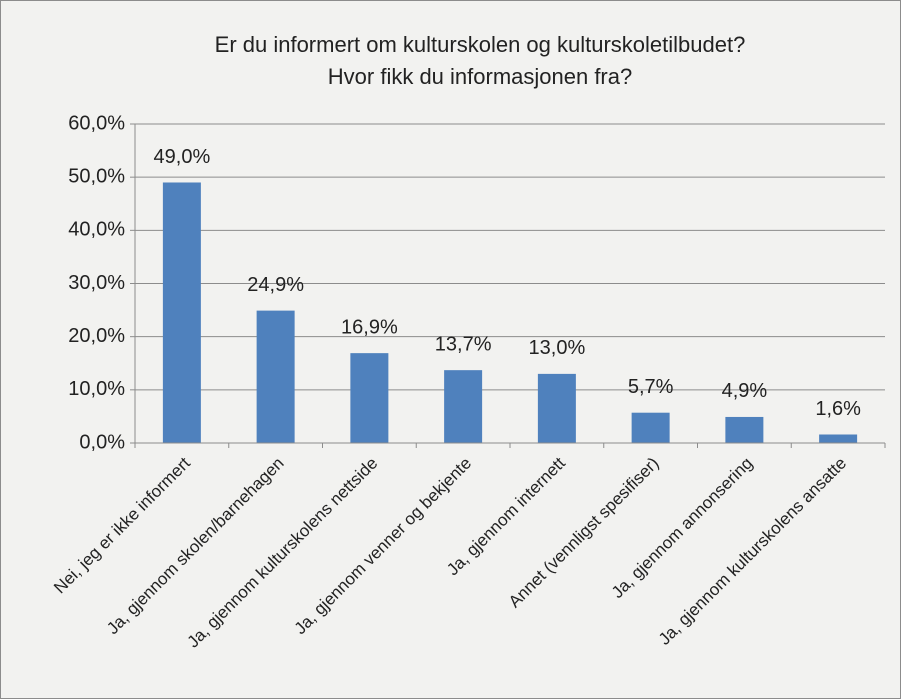 This screenshot has width=901, height=699. I want to click on value-label: 5,7%, so click(651, 387).